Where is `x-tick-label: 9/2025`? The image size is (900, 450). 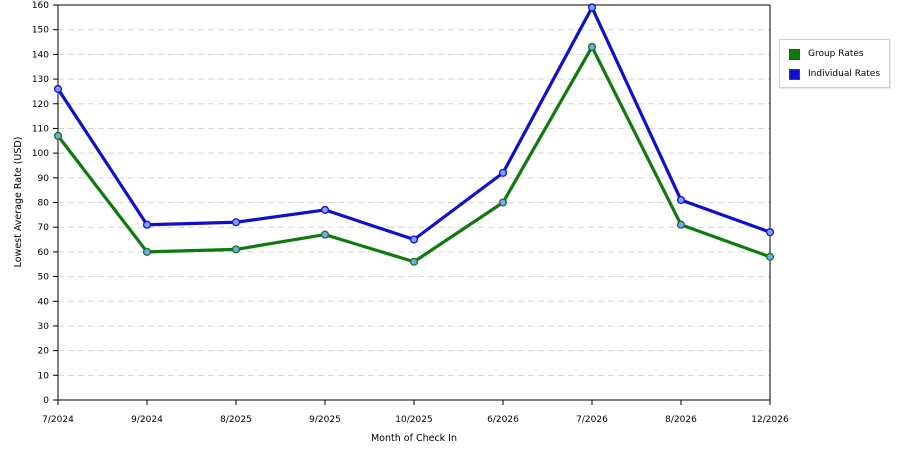
x-tick-label: 9/2025 is located at coordinates (325, 420).